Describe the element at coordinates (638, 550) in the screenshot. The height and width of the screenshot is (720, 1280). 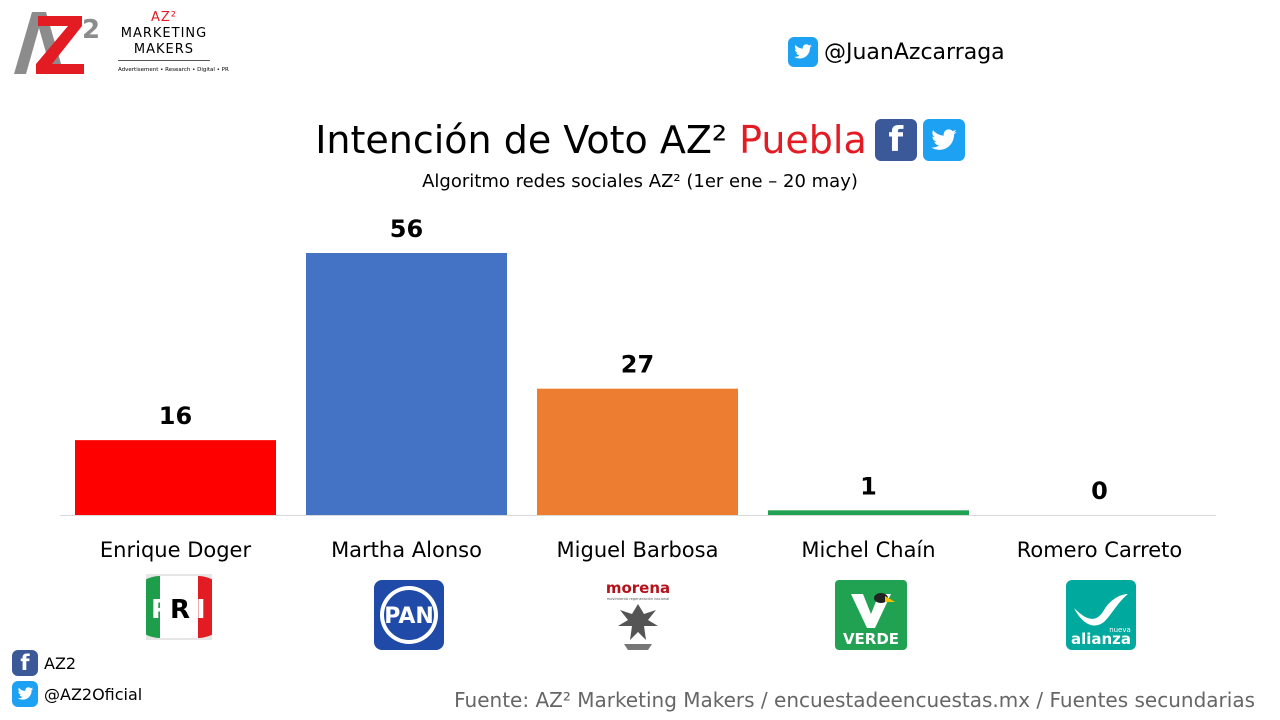
I see `category-label-2: Miguel Barbosa` at that location.